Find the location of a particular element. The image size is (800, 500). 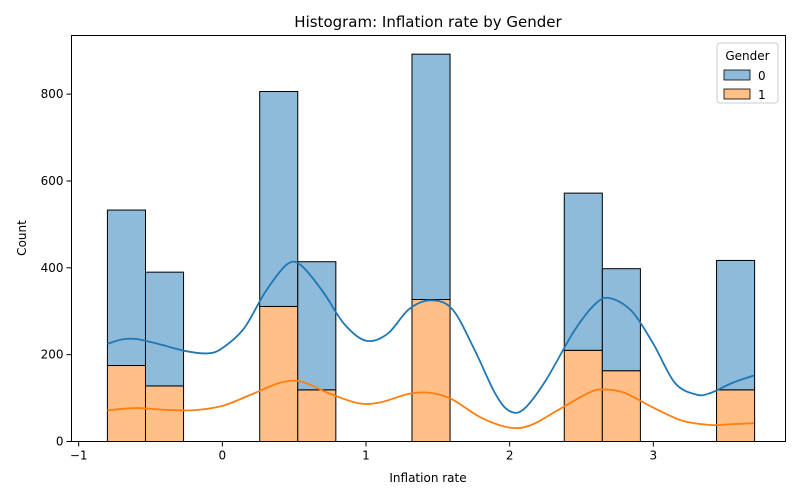

legend-label-gender-1: 1 is located at coordinates (762, 95).